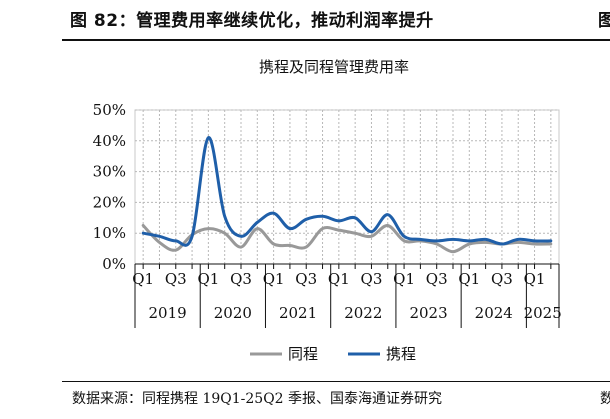  I want to click on year-label: 2019, so click(168, 313).